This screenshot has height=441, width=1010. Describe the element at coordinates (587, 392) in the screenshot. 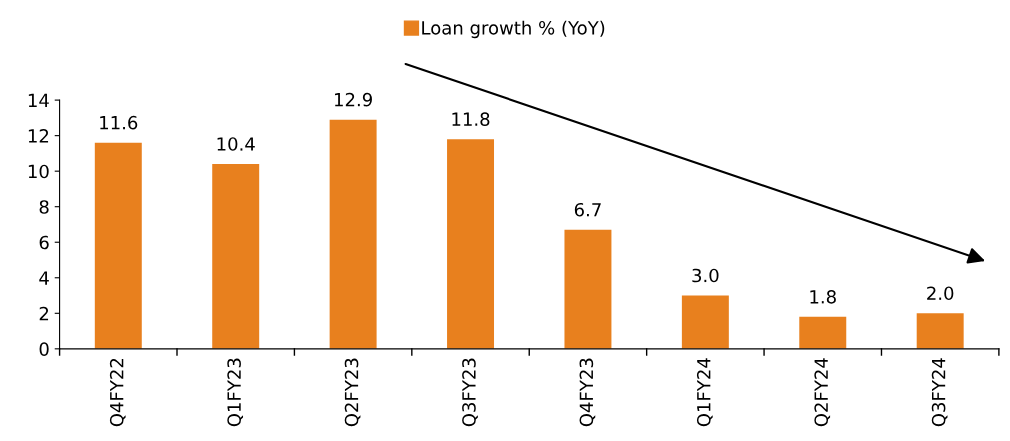

I see `x-tick-label: Q4FY23` at that location.